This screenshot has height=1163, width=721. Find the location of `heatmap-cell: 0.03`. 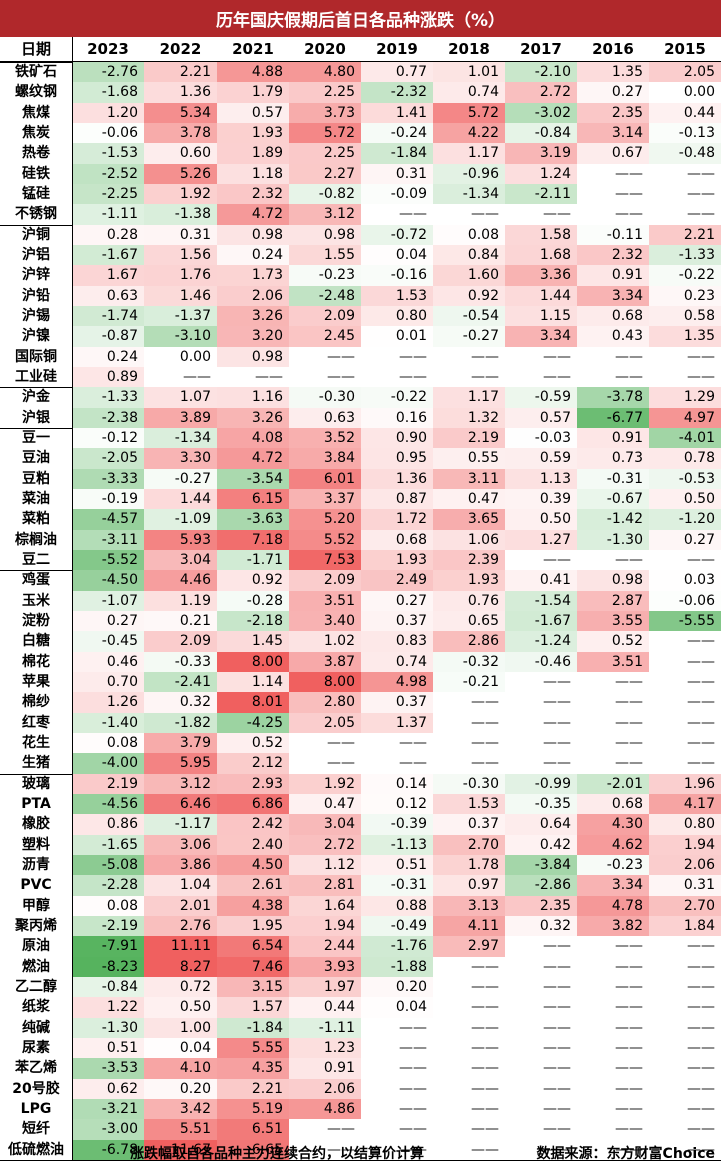

heatmap-cell: 0.03 is located at coordinates (685, 580).